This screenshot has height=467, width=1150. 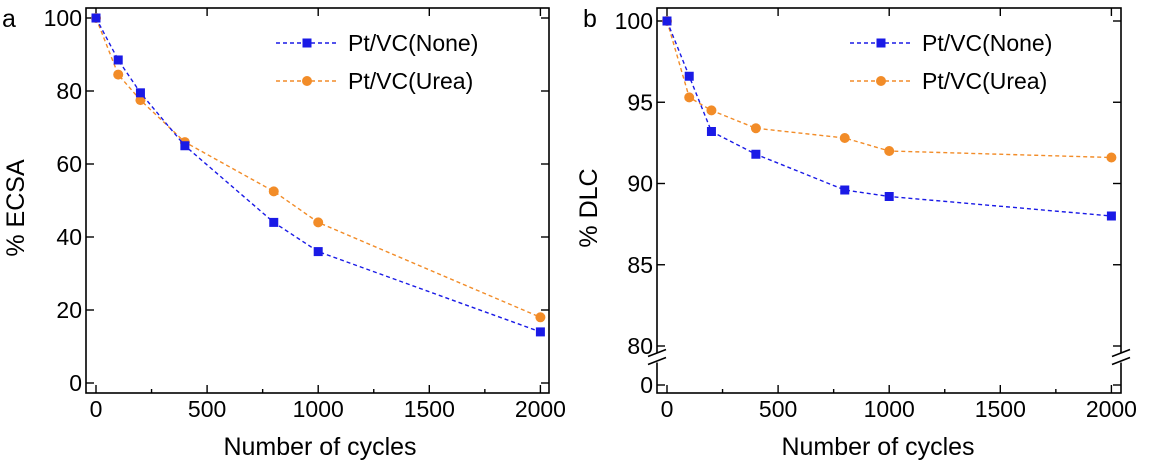 What do you see at coordinates (640, 102) in the screenshot?
I see `y-tick-label: 95` at bounding box center [640, 102].